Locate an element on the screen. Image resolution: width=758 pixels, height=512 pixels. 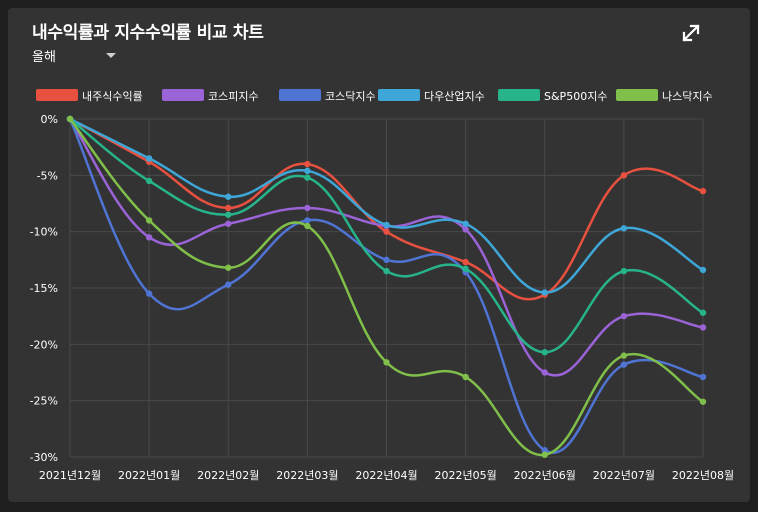
legend-label: 내주식수익률 is located at coordinates (112, 96).